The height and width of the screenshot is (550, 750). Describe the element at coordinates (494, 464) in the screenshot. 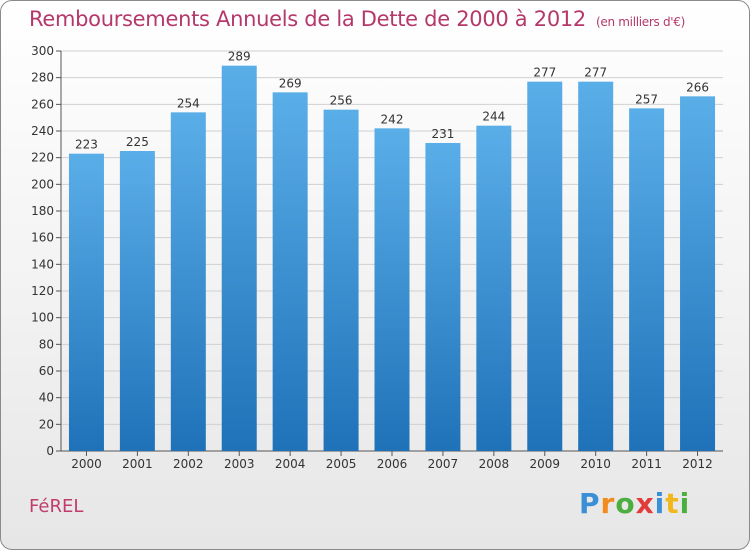

I see `x-tick-label: 2008` at that location.